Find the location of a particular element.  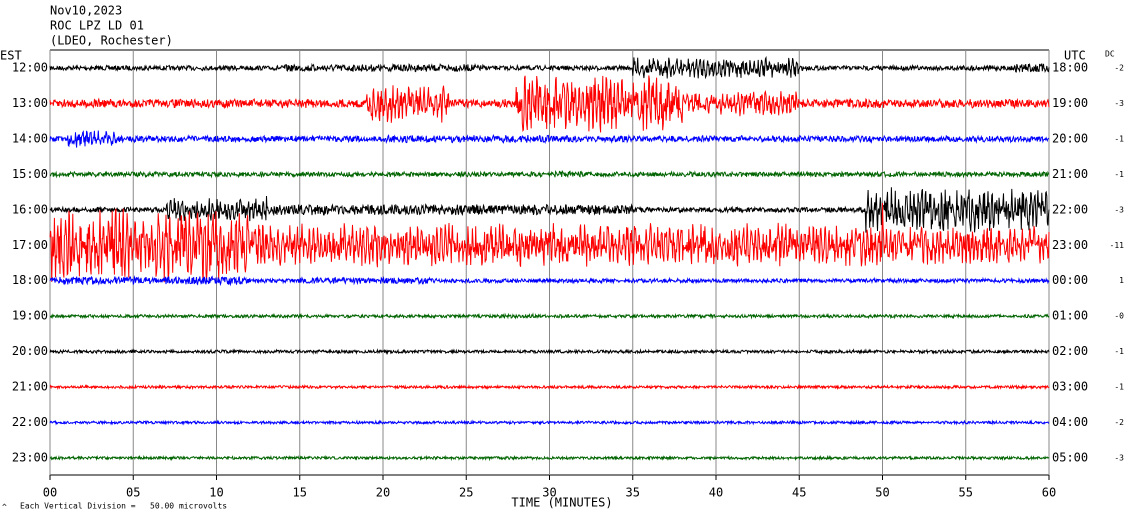

x-tick-label: 05 is located at coordinates (133, 493).